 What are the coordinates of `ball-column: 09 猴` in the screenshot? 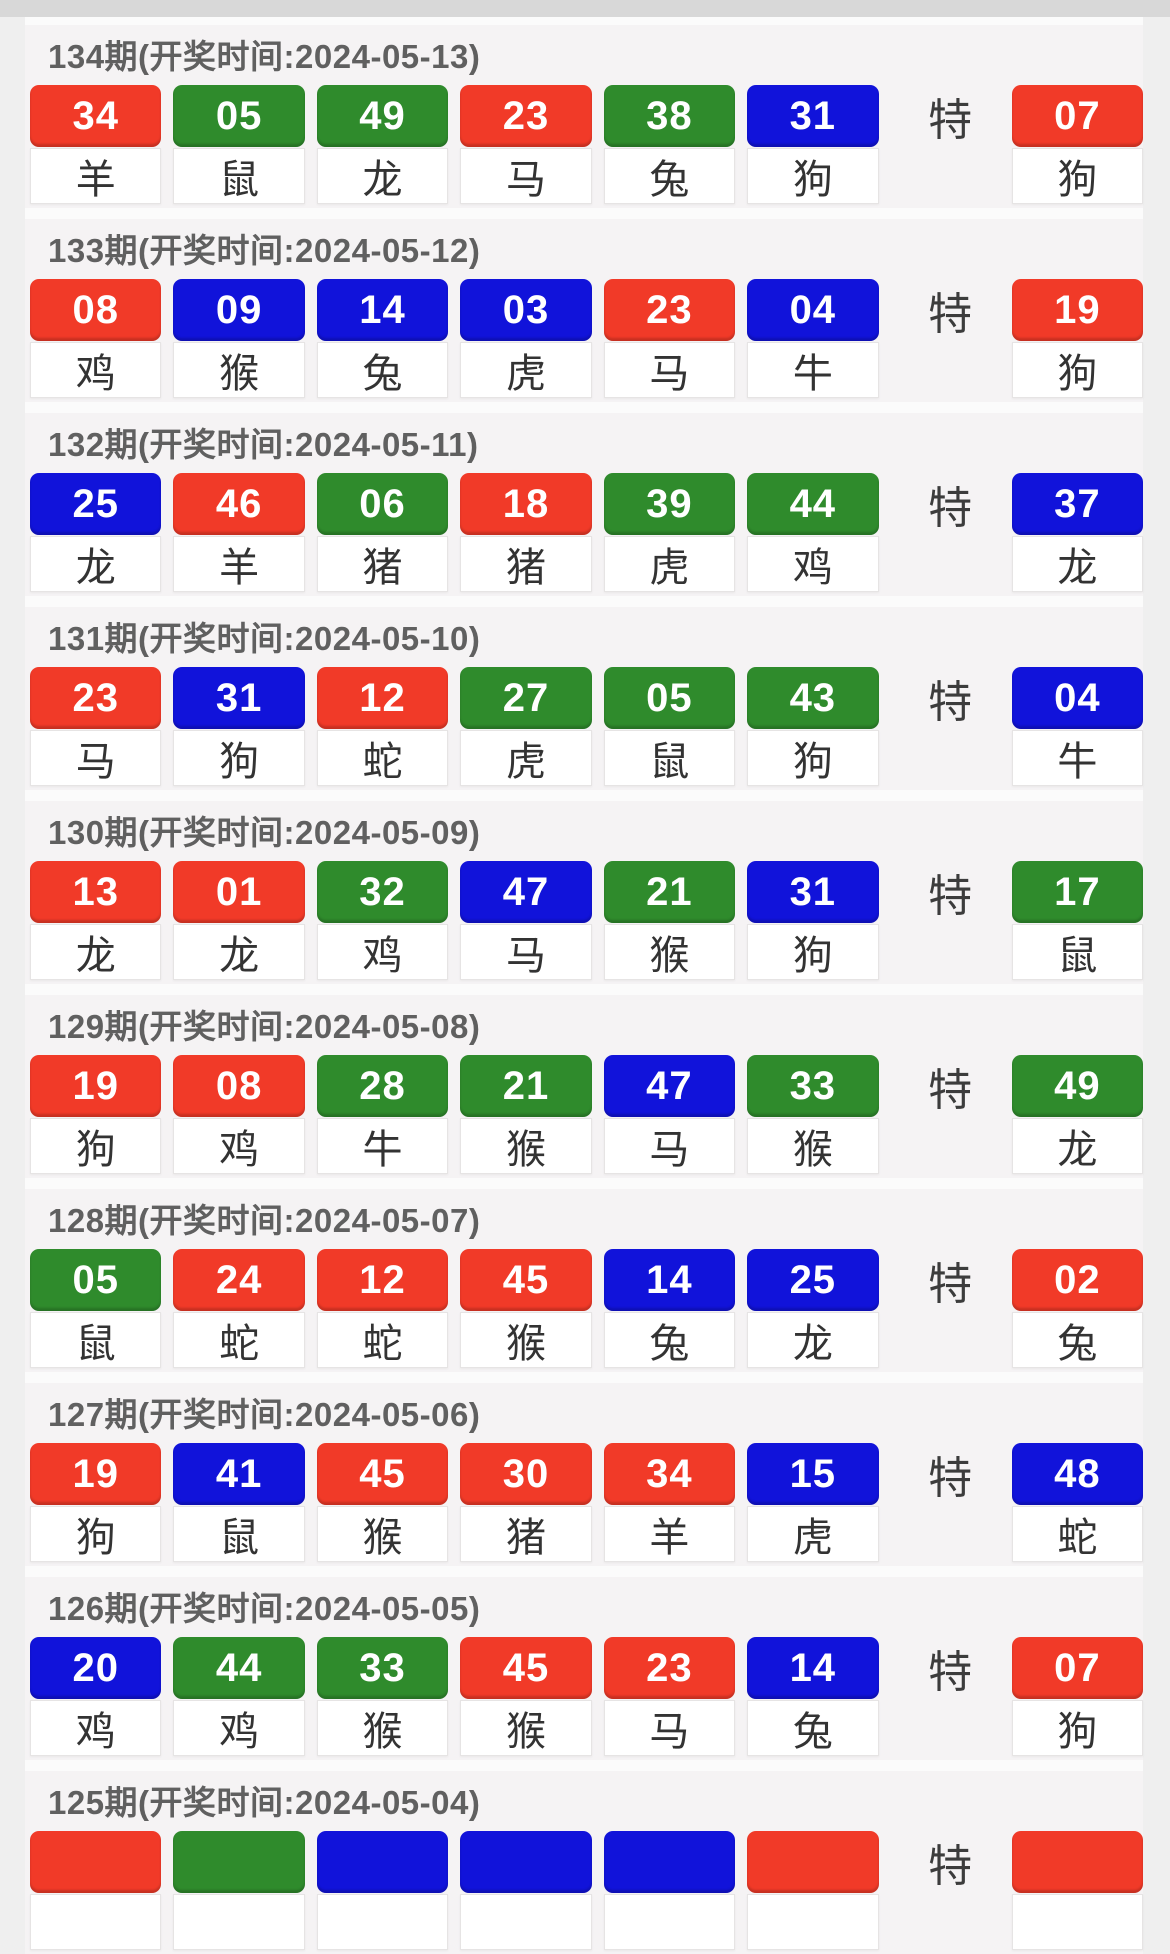 It's located at (239, 338).